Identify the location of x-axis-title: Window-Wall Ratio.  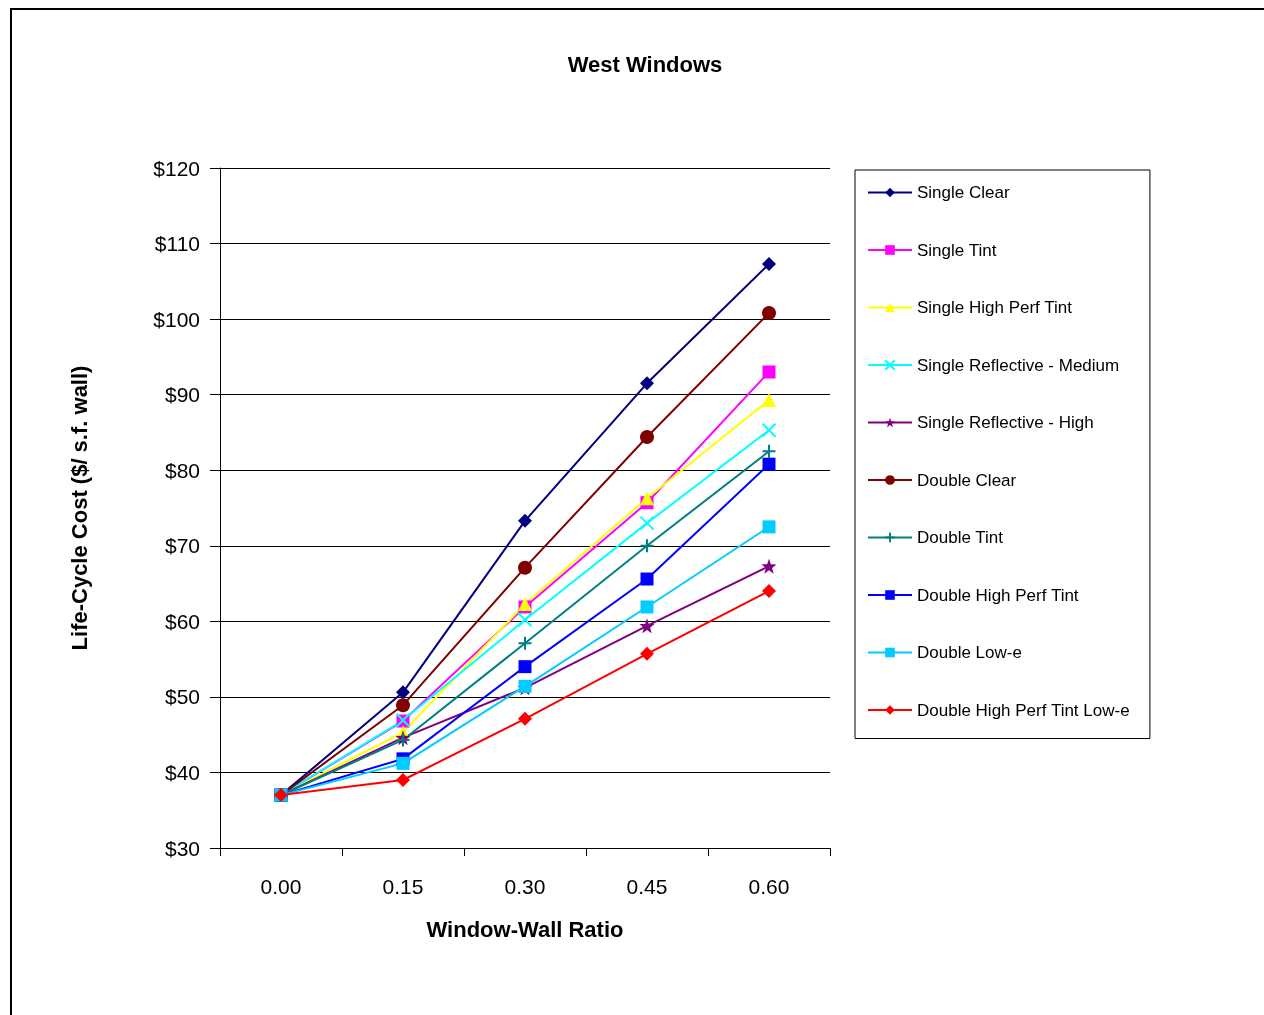
(525, 929).